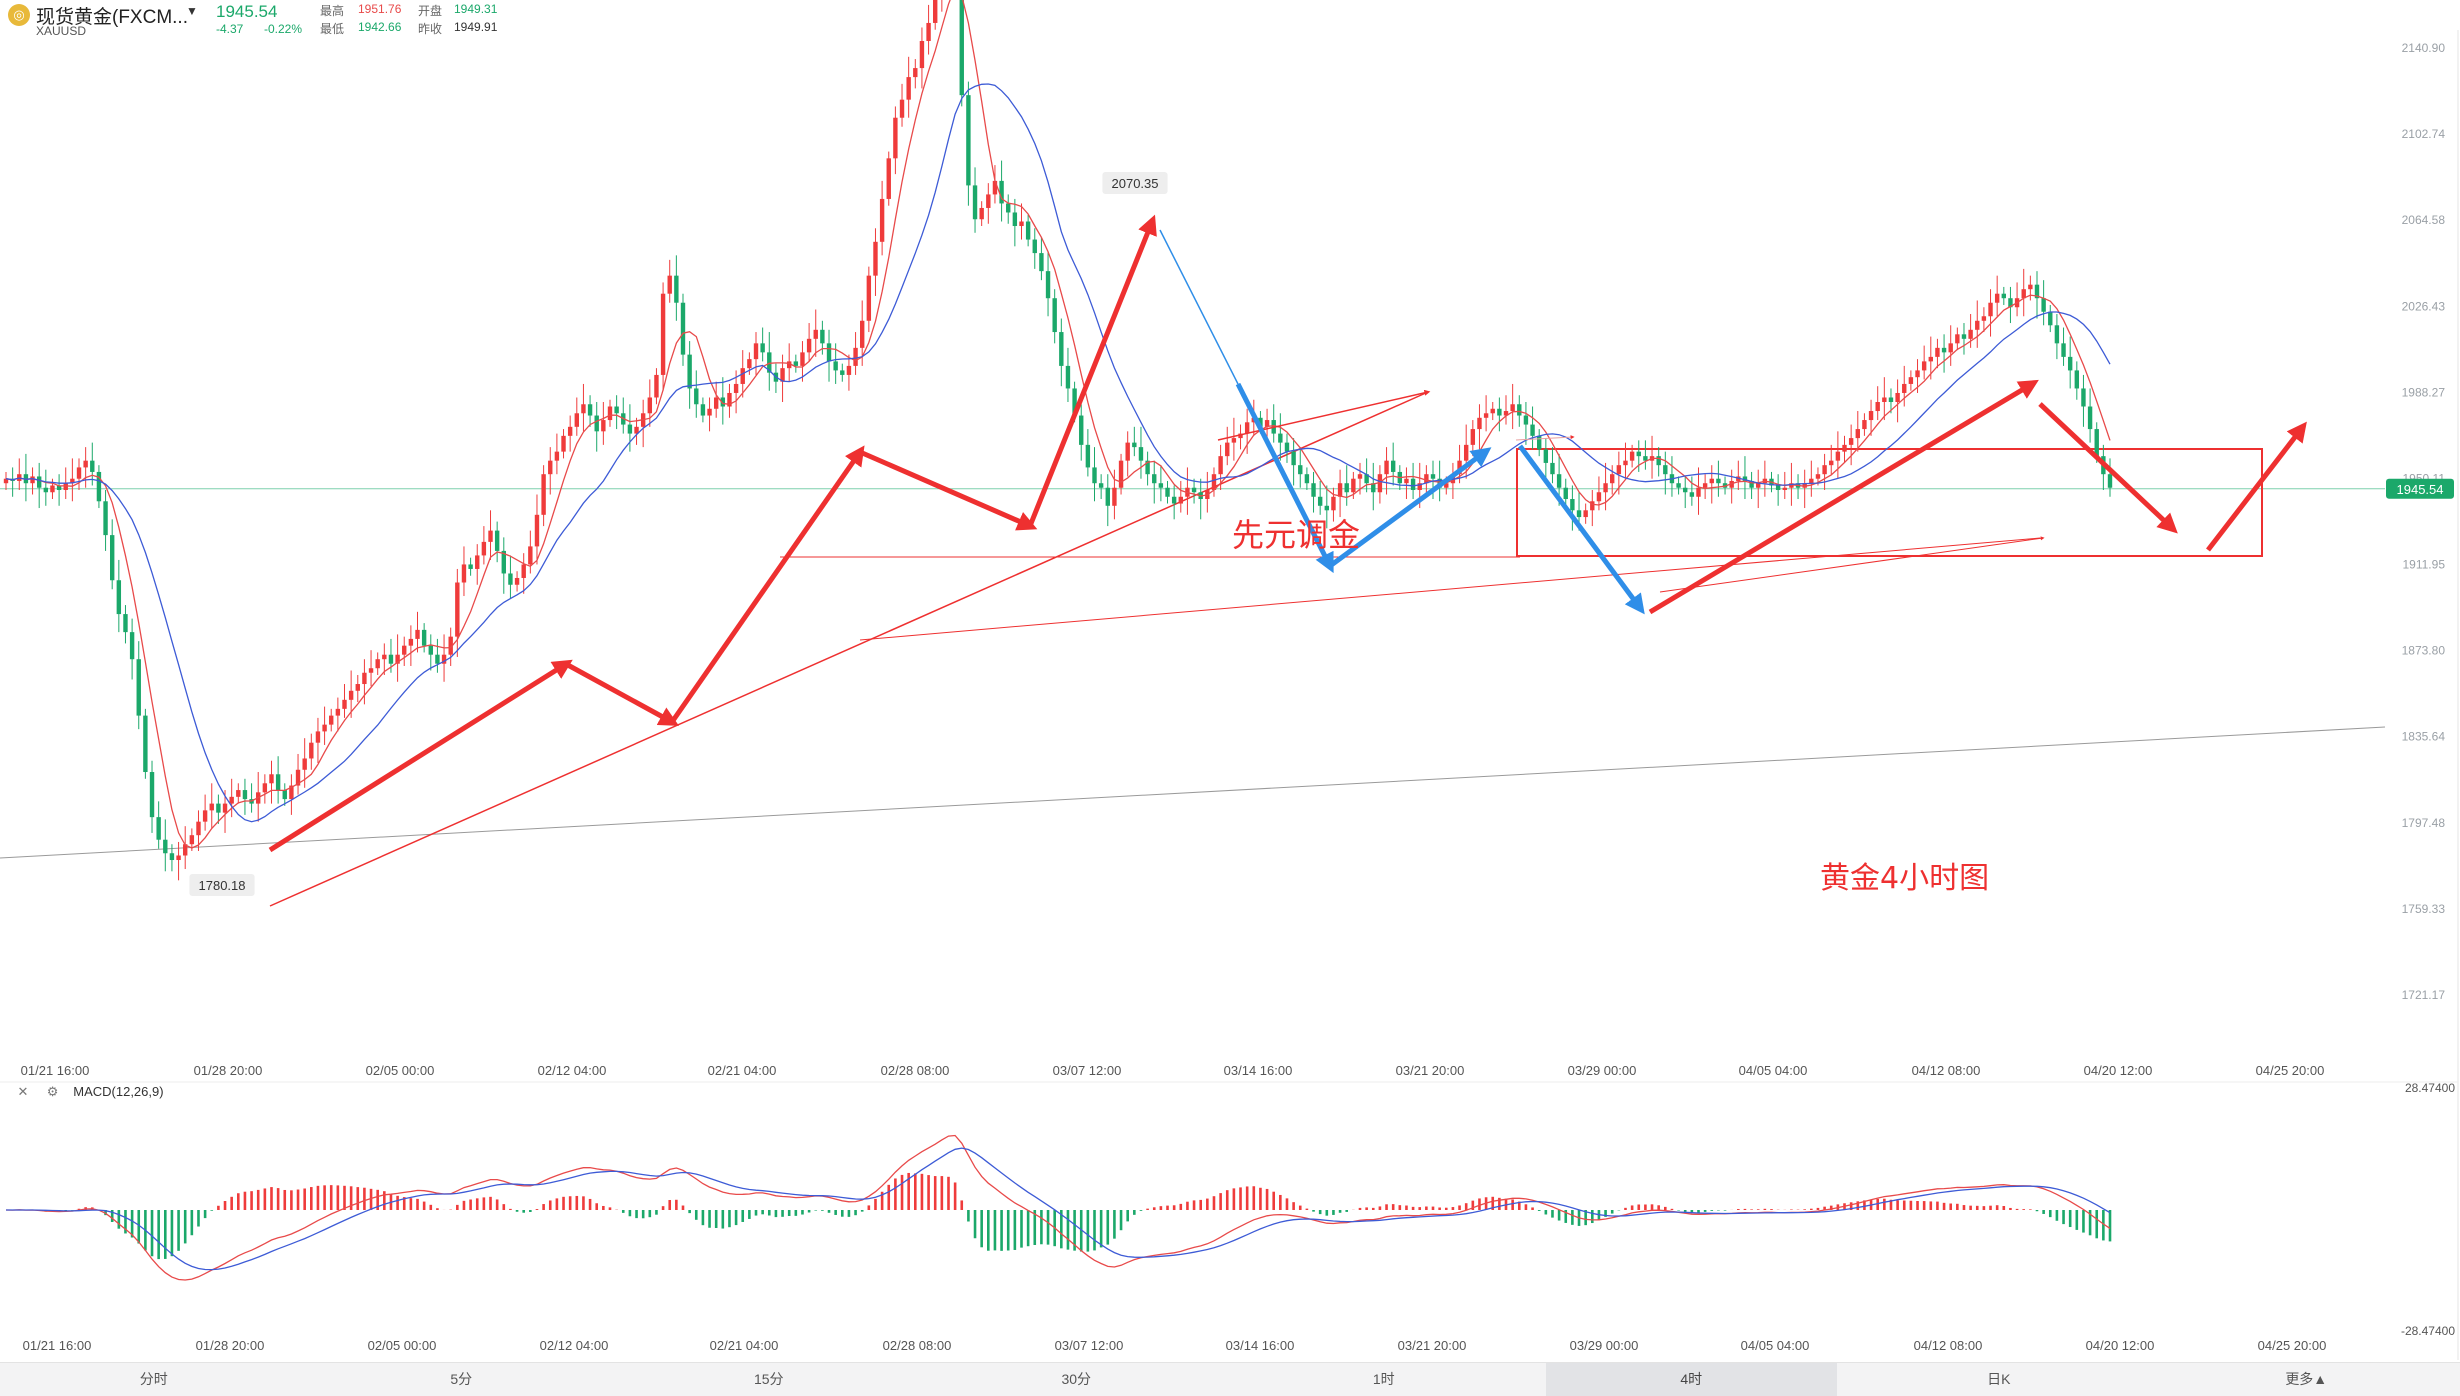 This screenshot has width=2460, height=1396. I want to click on macd-label: MACD(12,26,9), so click(118, 1091).